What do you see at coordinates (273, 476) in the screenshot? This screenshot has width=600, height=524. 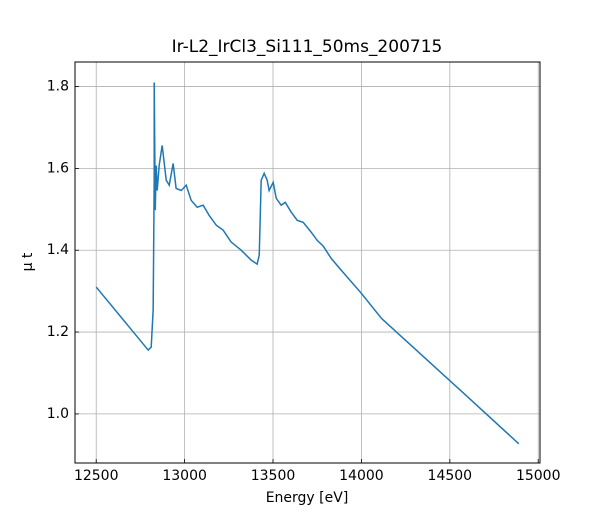 I see `x-tick-label: 13500` at bounding box center [273, 476].